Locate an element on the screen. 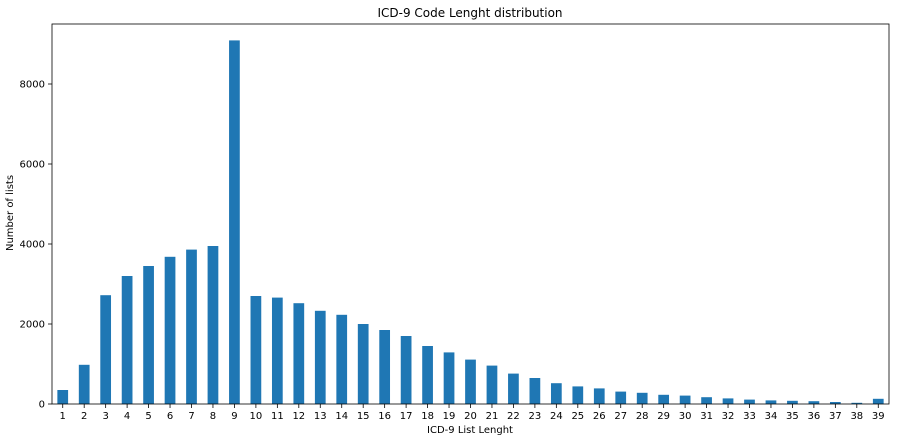 The width and height of the screenshot is (897, 441). x-tick-label: 31 is located at coordinates (706, 416).